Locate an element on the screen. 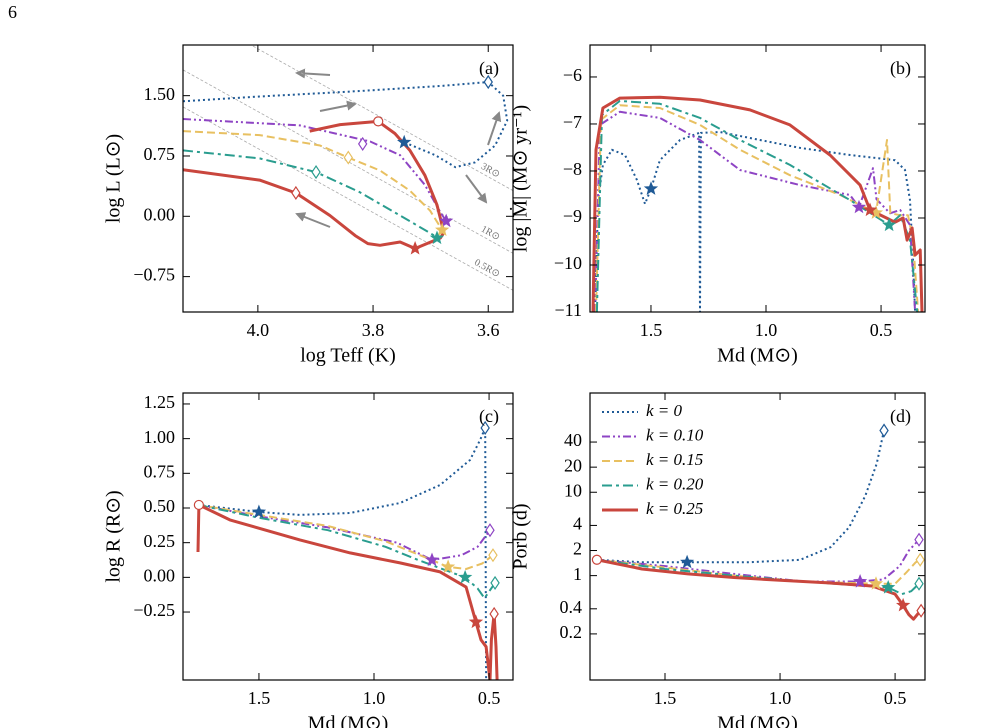 The width and height of the screenshot is (983, 728). y-axis-label: log L (L⊙) is located at coordinates (114, 178).